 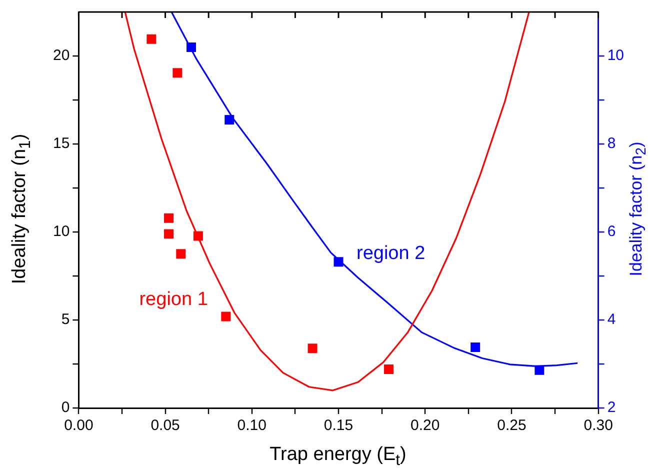 I want to click on x-tick-label: 0.10, so click(x=251, y=425).